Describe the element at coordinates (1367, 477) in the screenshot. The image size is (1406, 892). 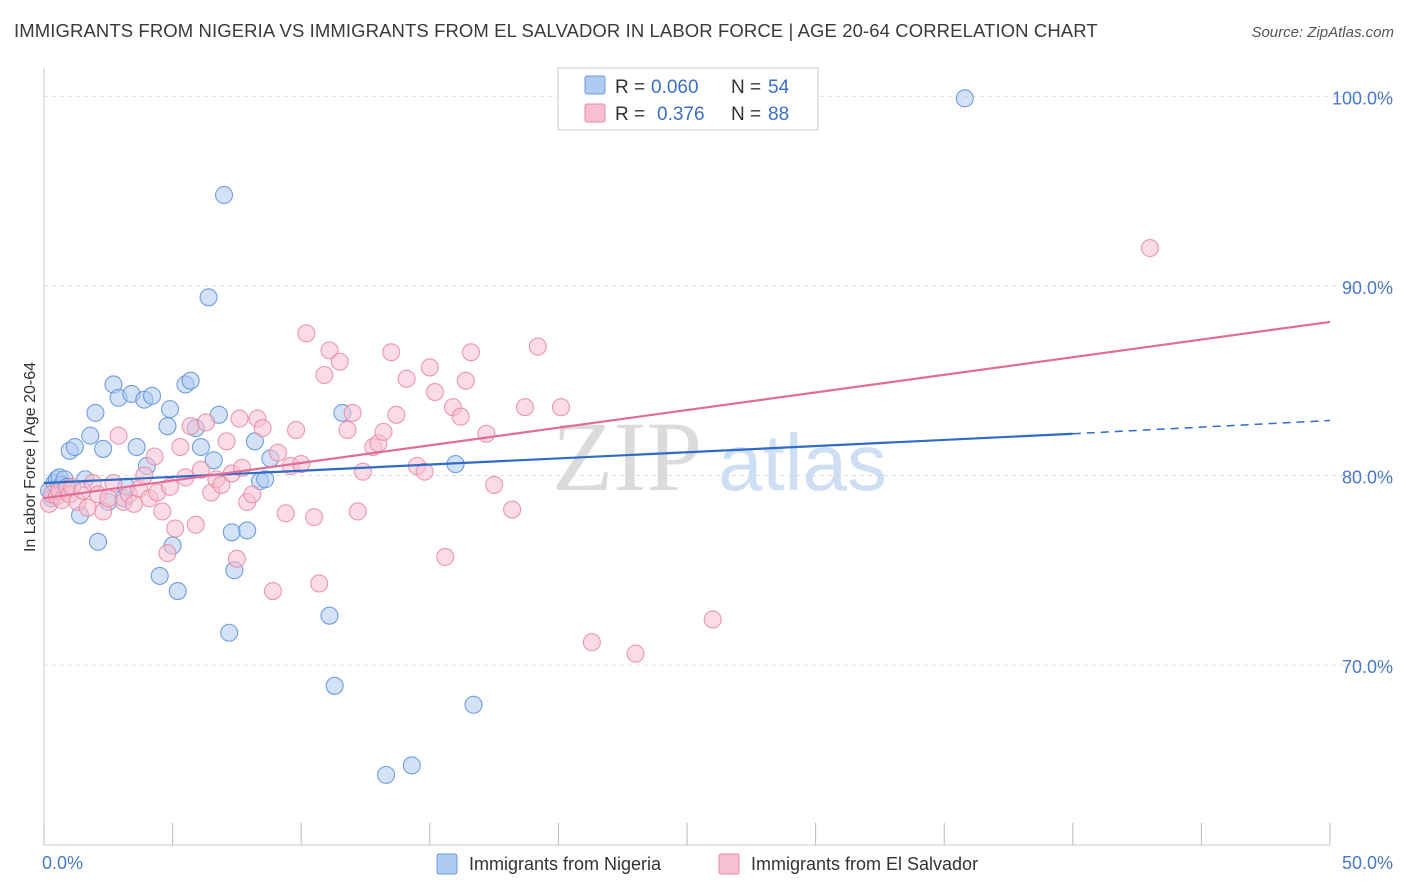
I see `y-tick-label-80: 80.0%` at that location.